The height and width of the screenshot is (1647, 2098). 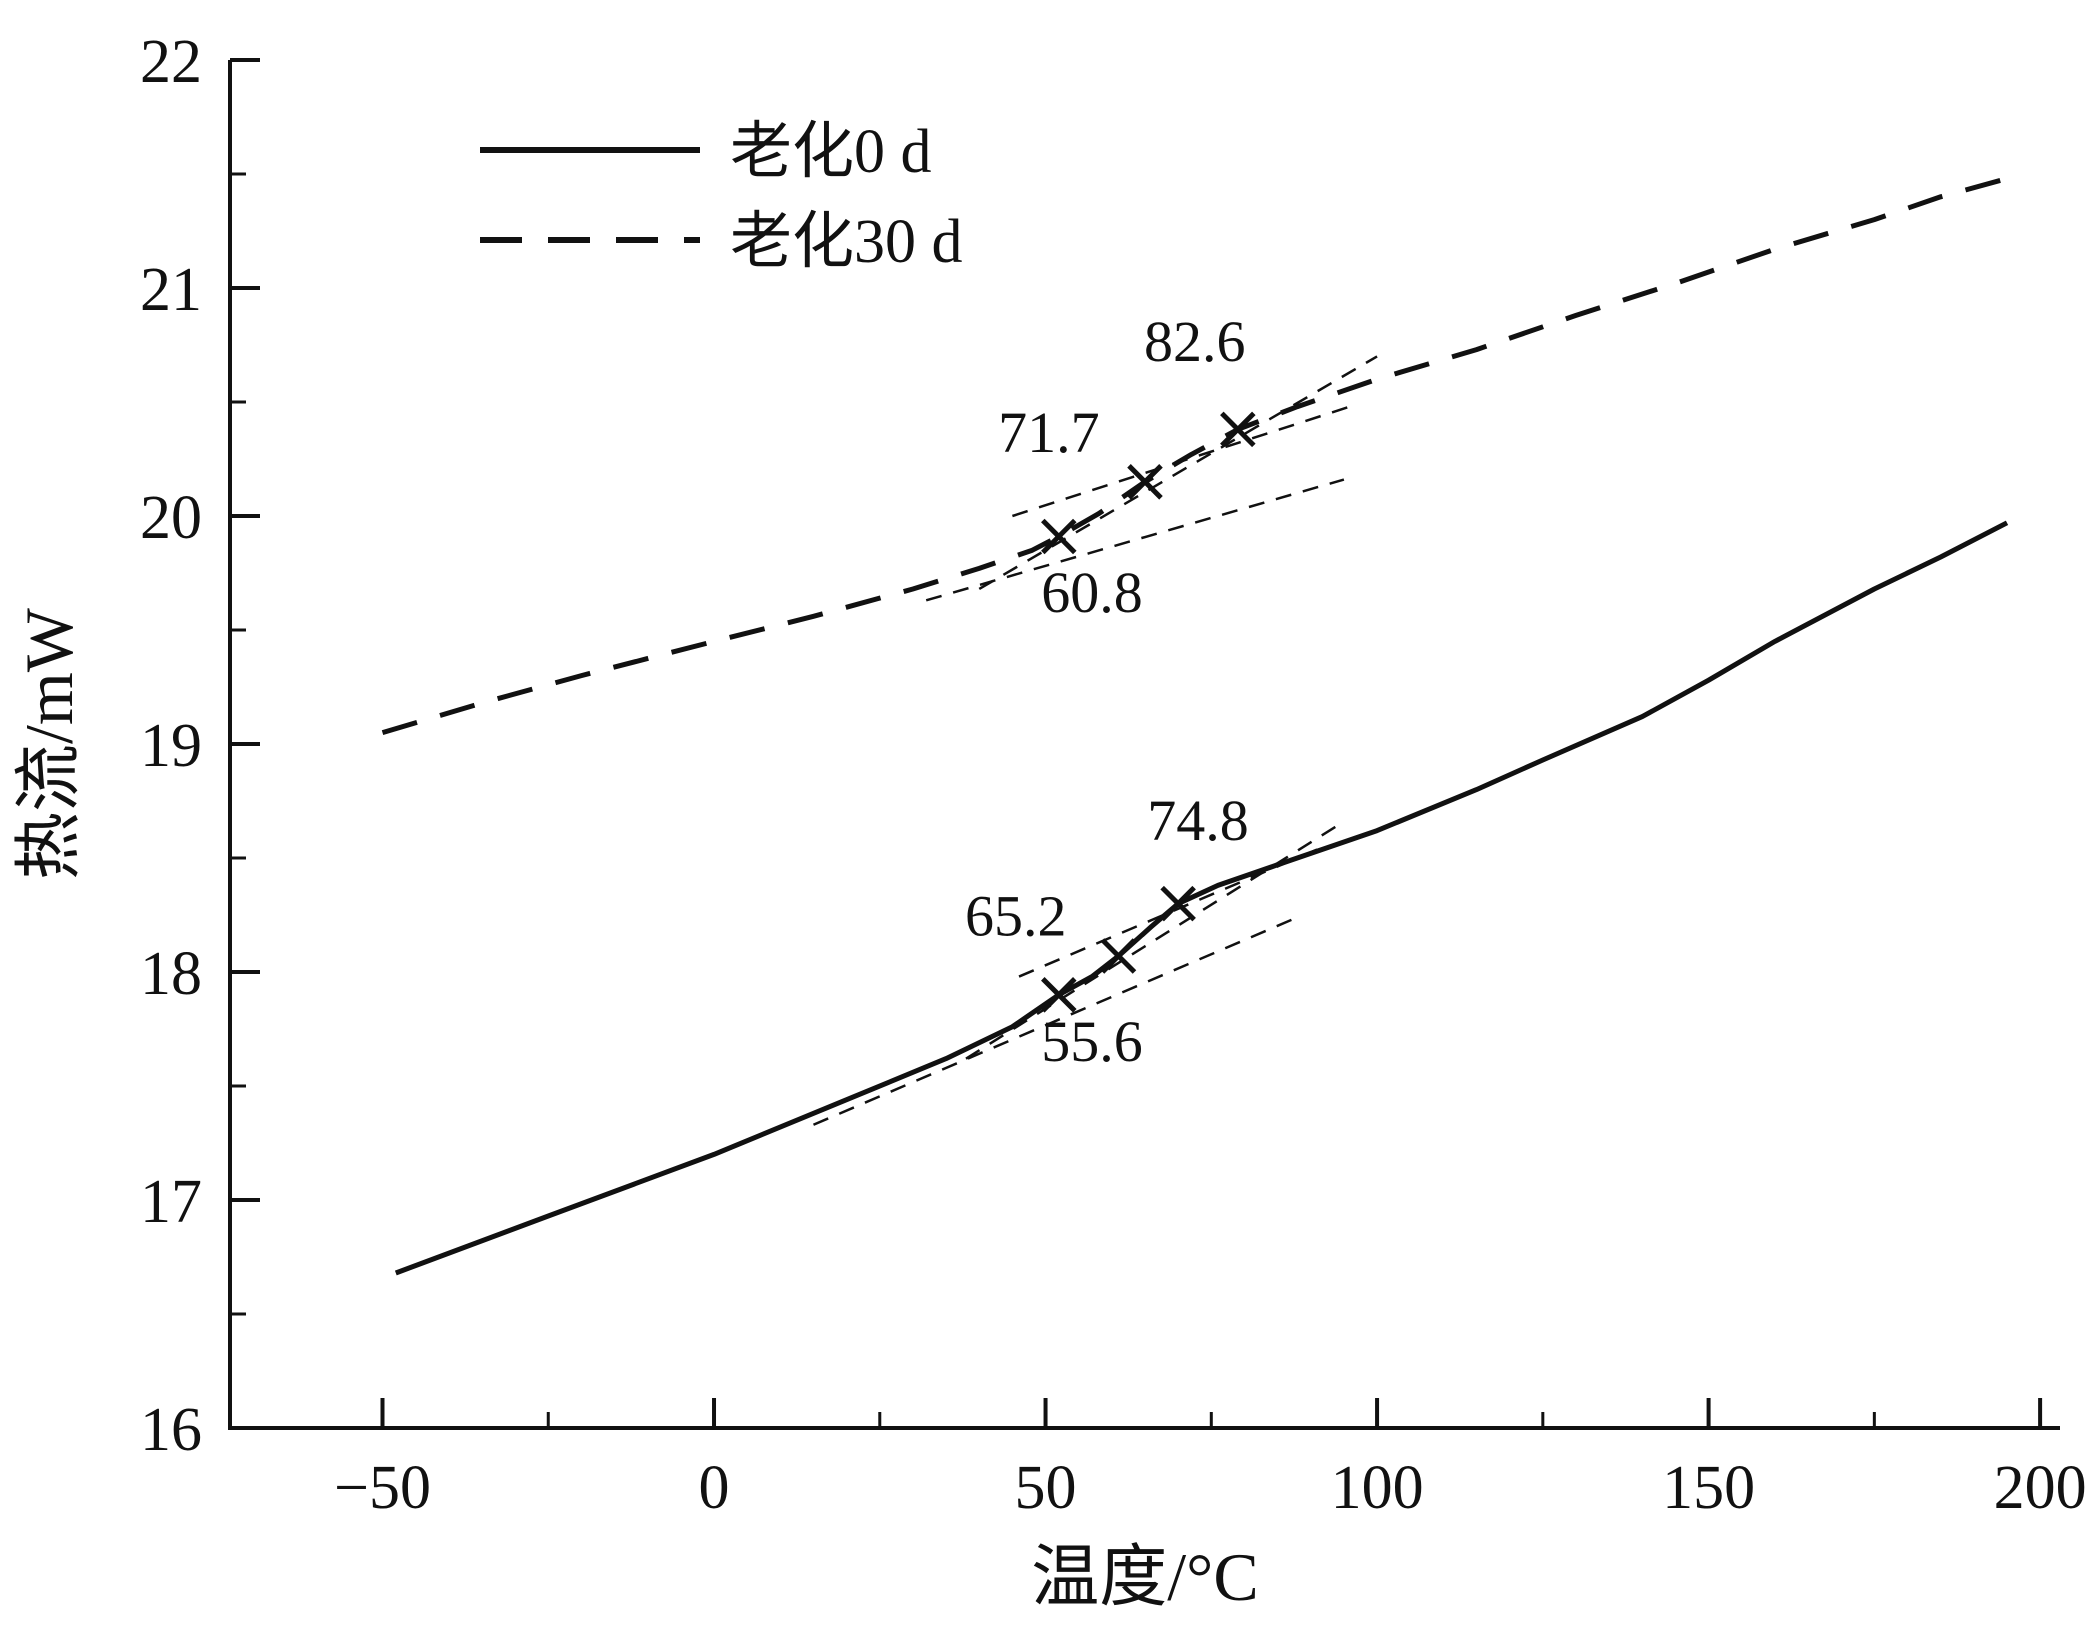 I want to click on y-tick-label: 21, so click(x=171, y=290).